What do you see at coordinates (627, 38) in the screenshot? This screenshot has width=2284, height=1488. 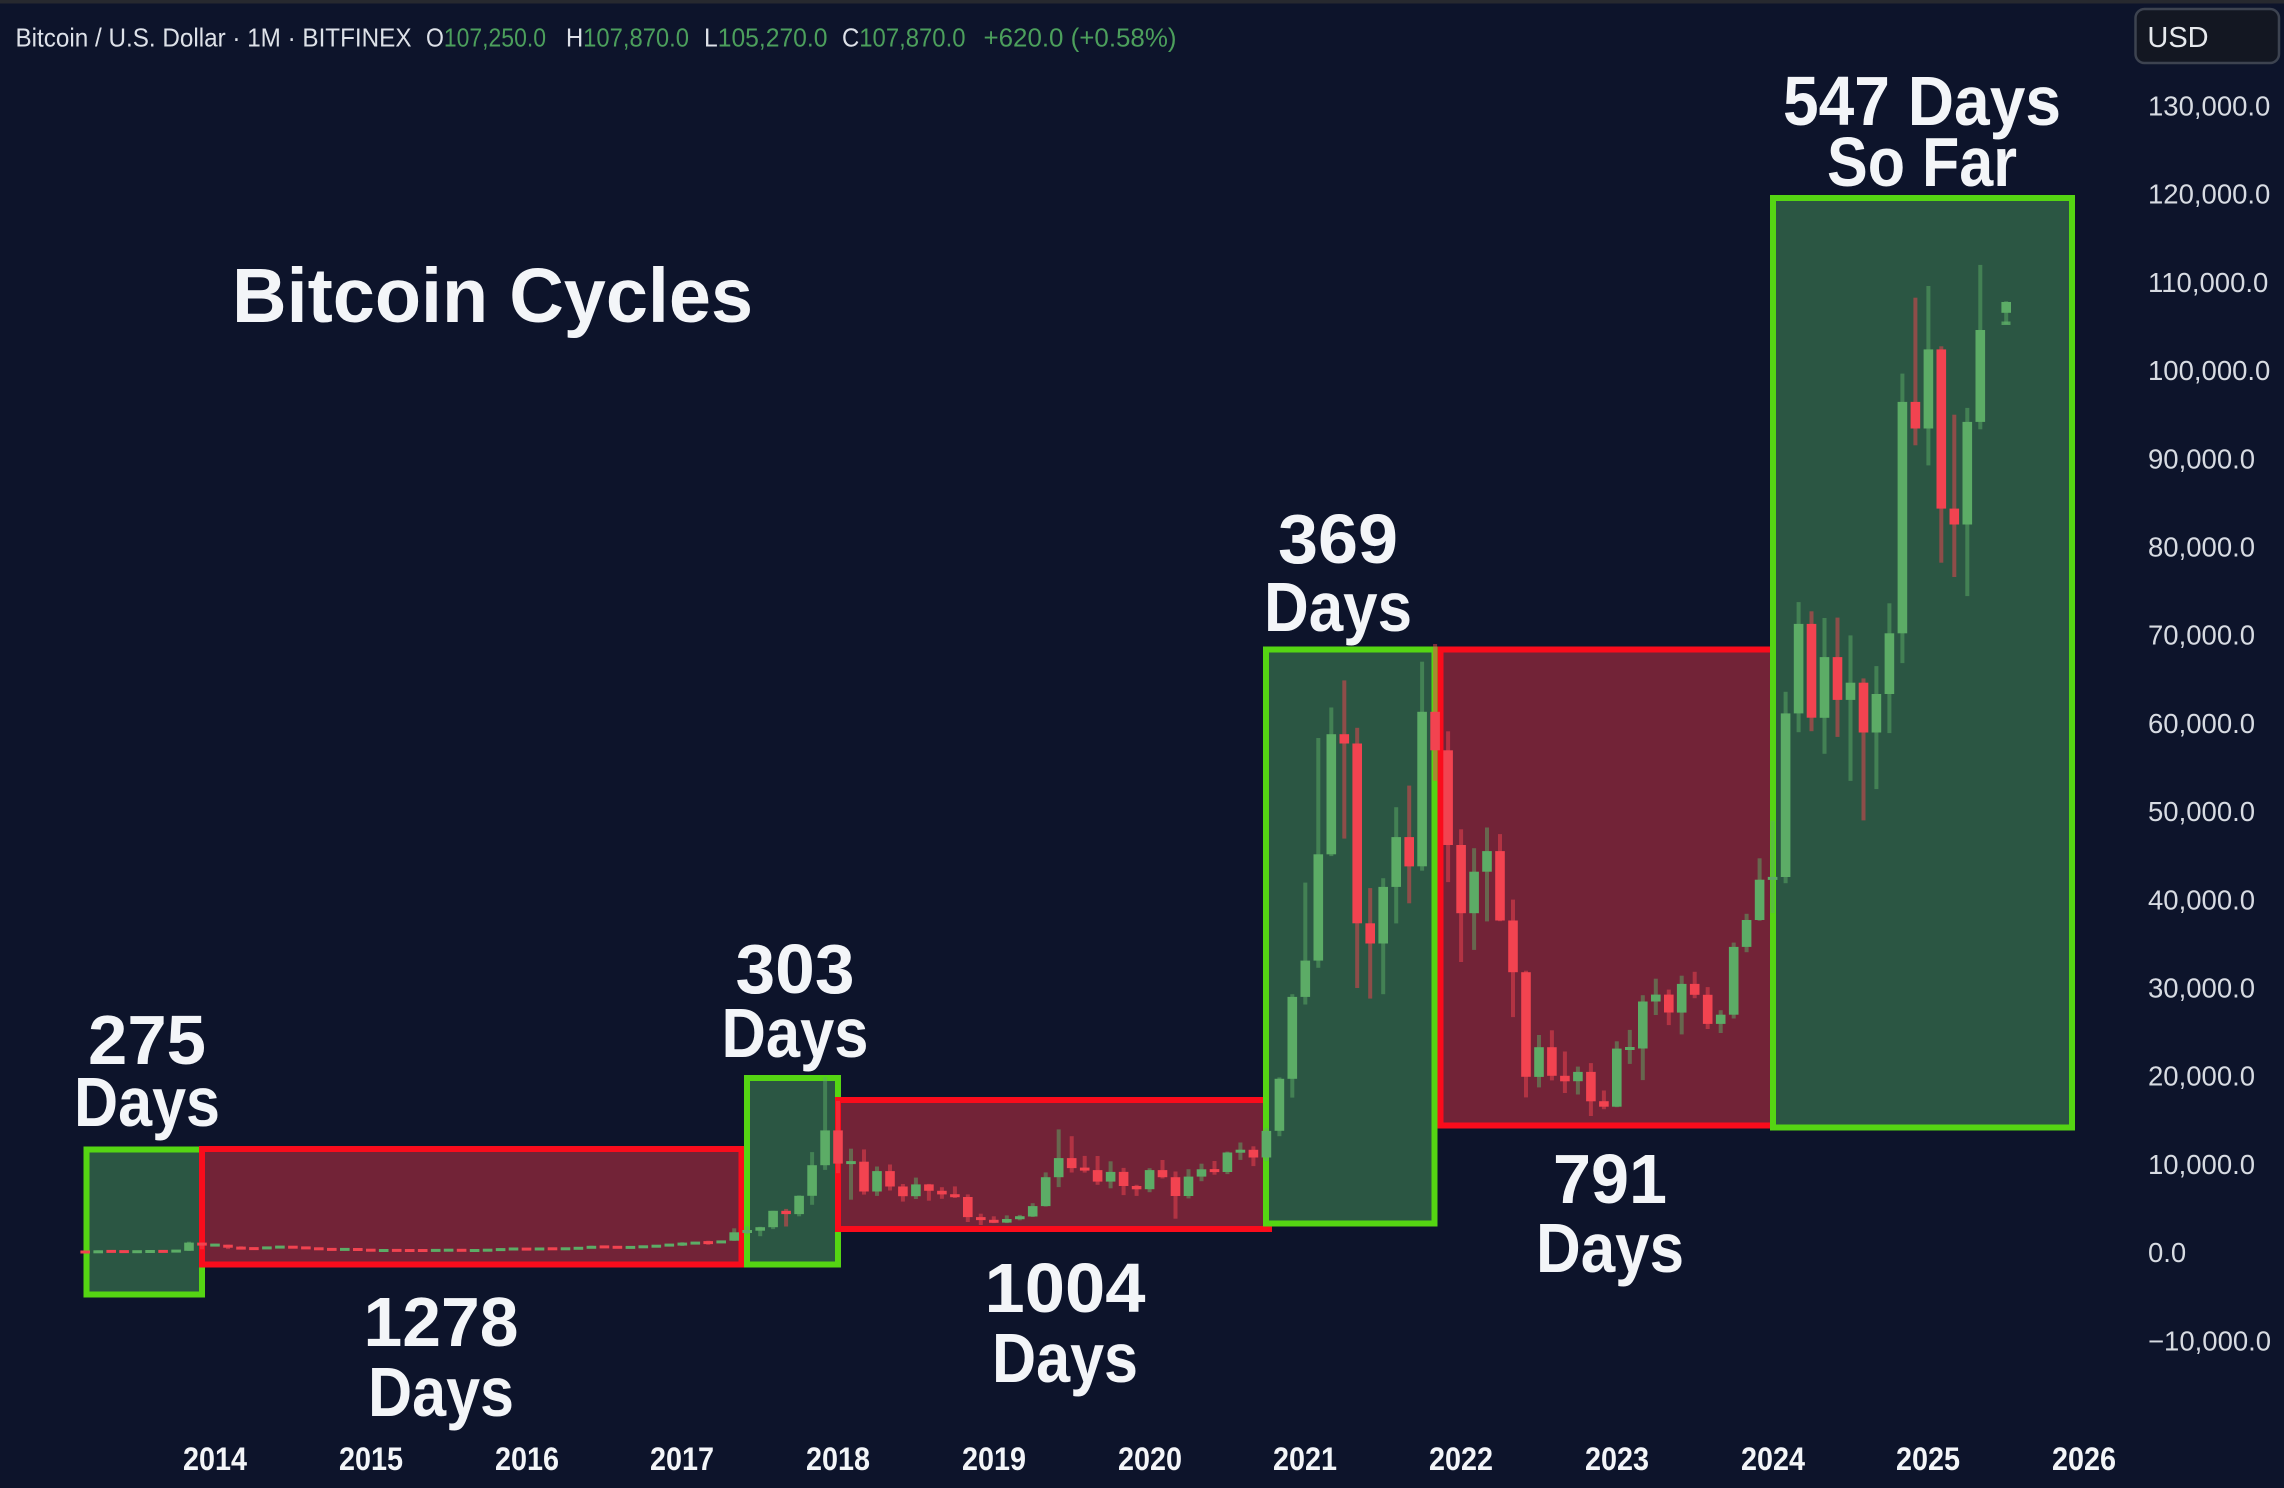 I see `svg-text: H107,870.0` at bounding box center [627, 38].